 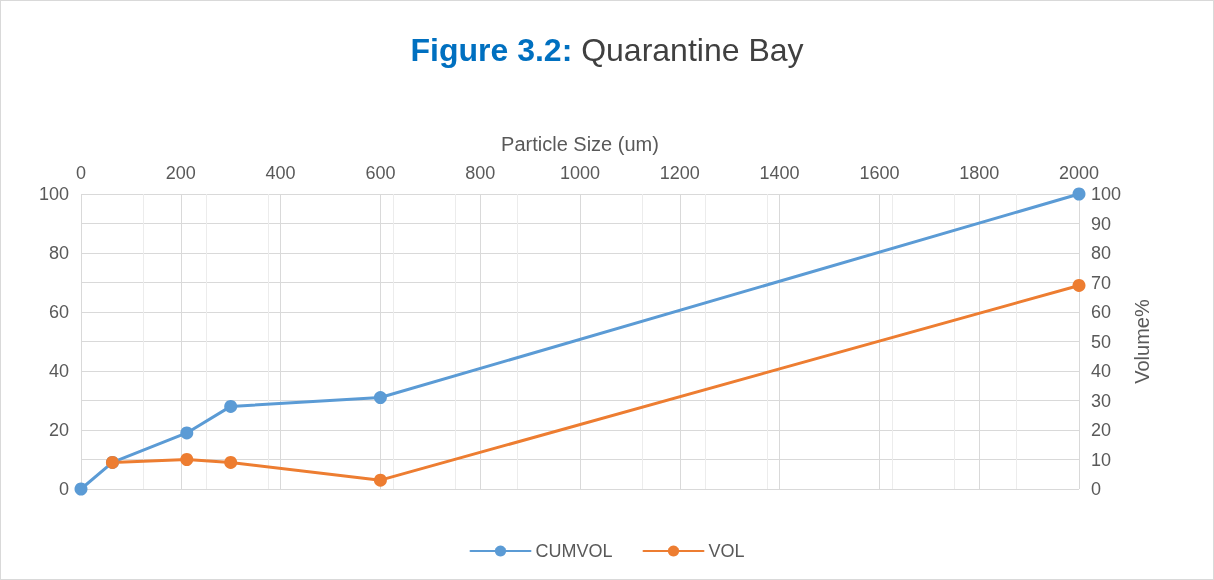 I want to click on x-tick-label: 800, so click(x=480, y=173).